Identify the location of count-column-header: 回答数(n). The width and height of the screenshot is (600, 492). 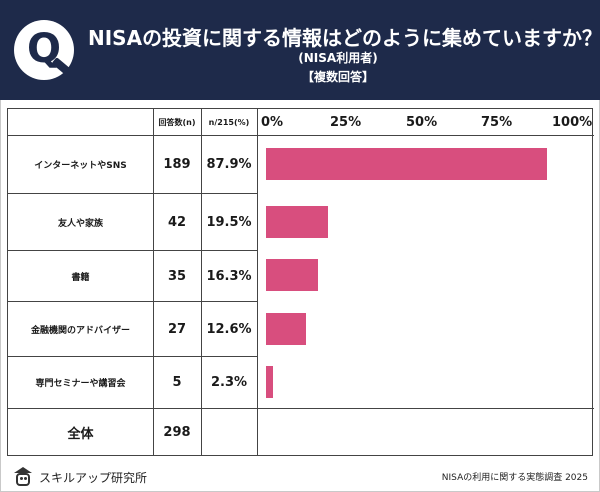
(177, 122).